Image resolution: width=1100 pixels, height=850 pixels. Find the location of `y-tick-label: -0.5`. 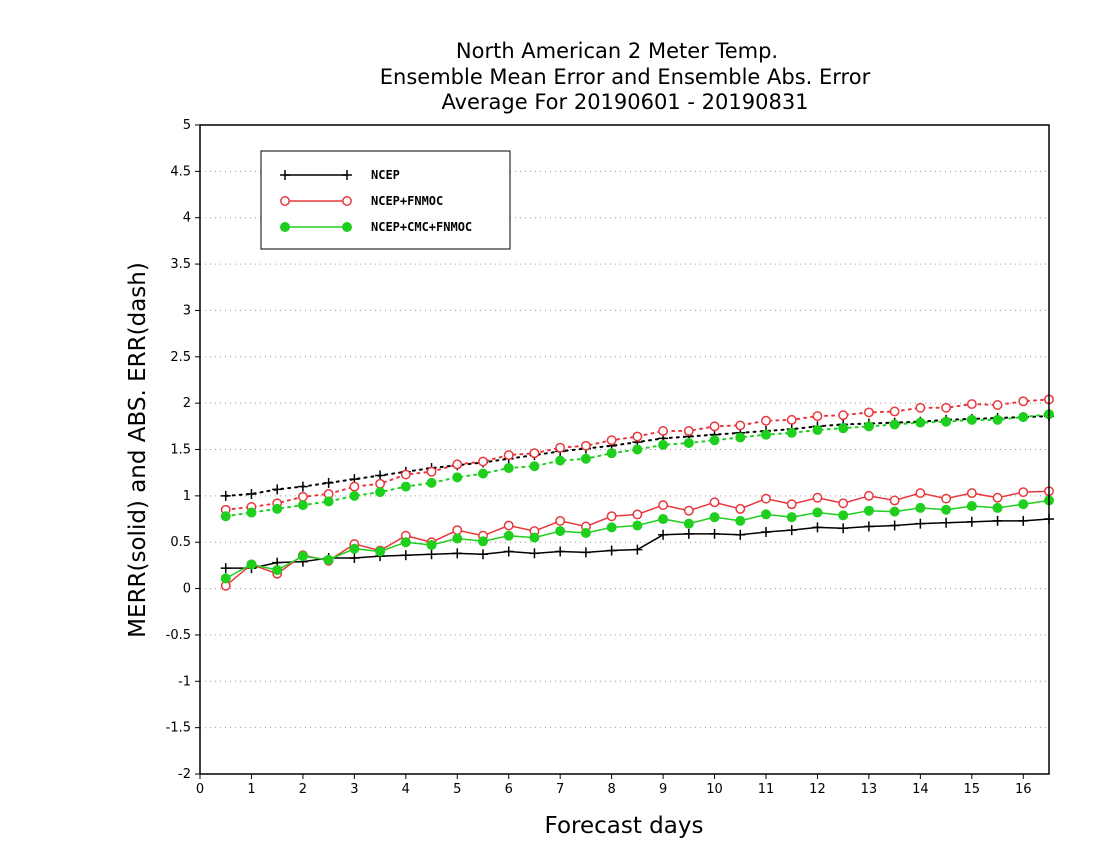

y-tick-label: -0.5 is located at coordinates (178, 635).